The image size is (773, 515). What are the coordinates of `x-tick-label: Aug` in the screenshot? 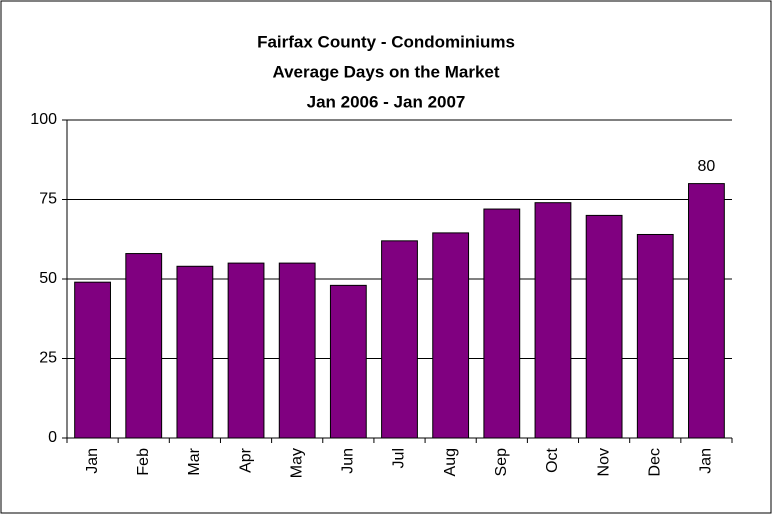 It's located at (450, 462).